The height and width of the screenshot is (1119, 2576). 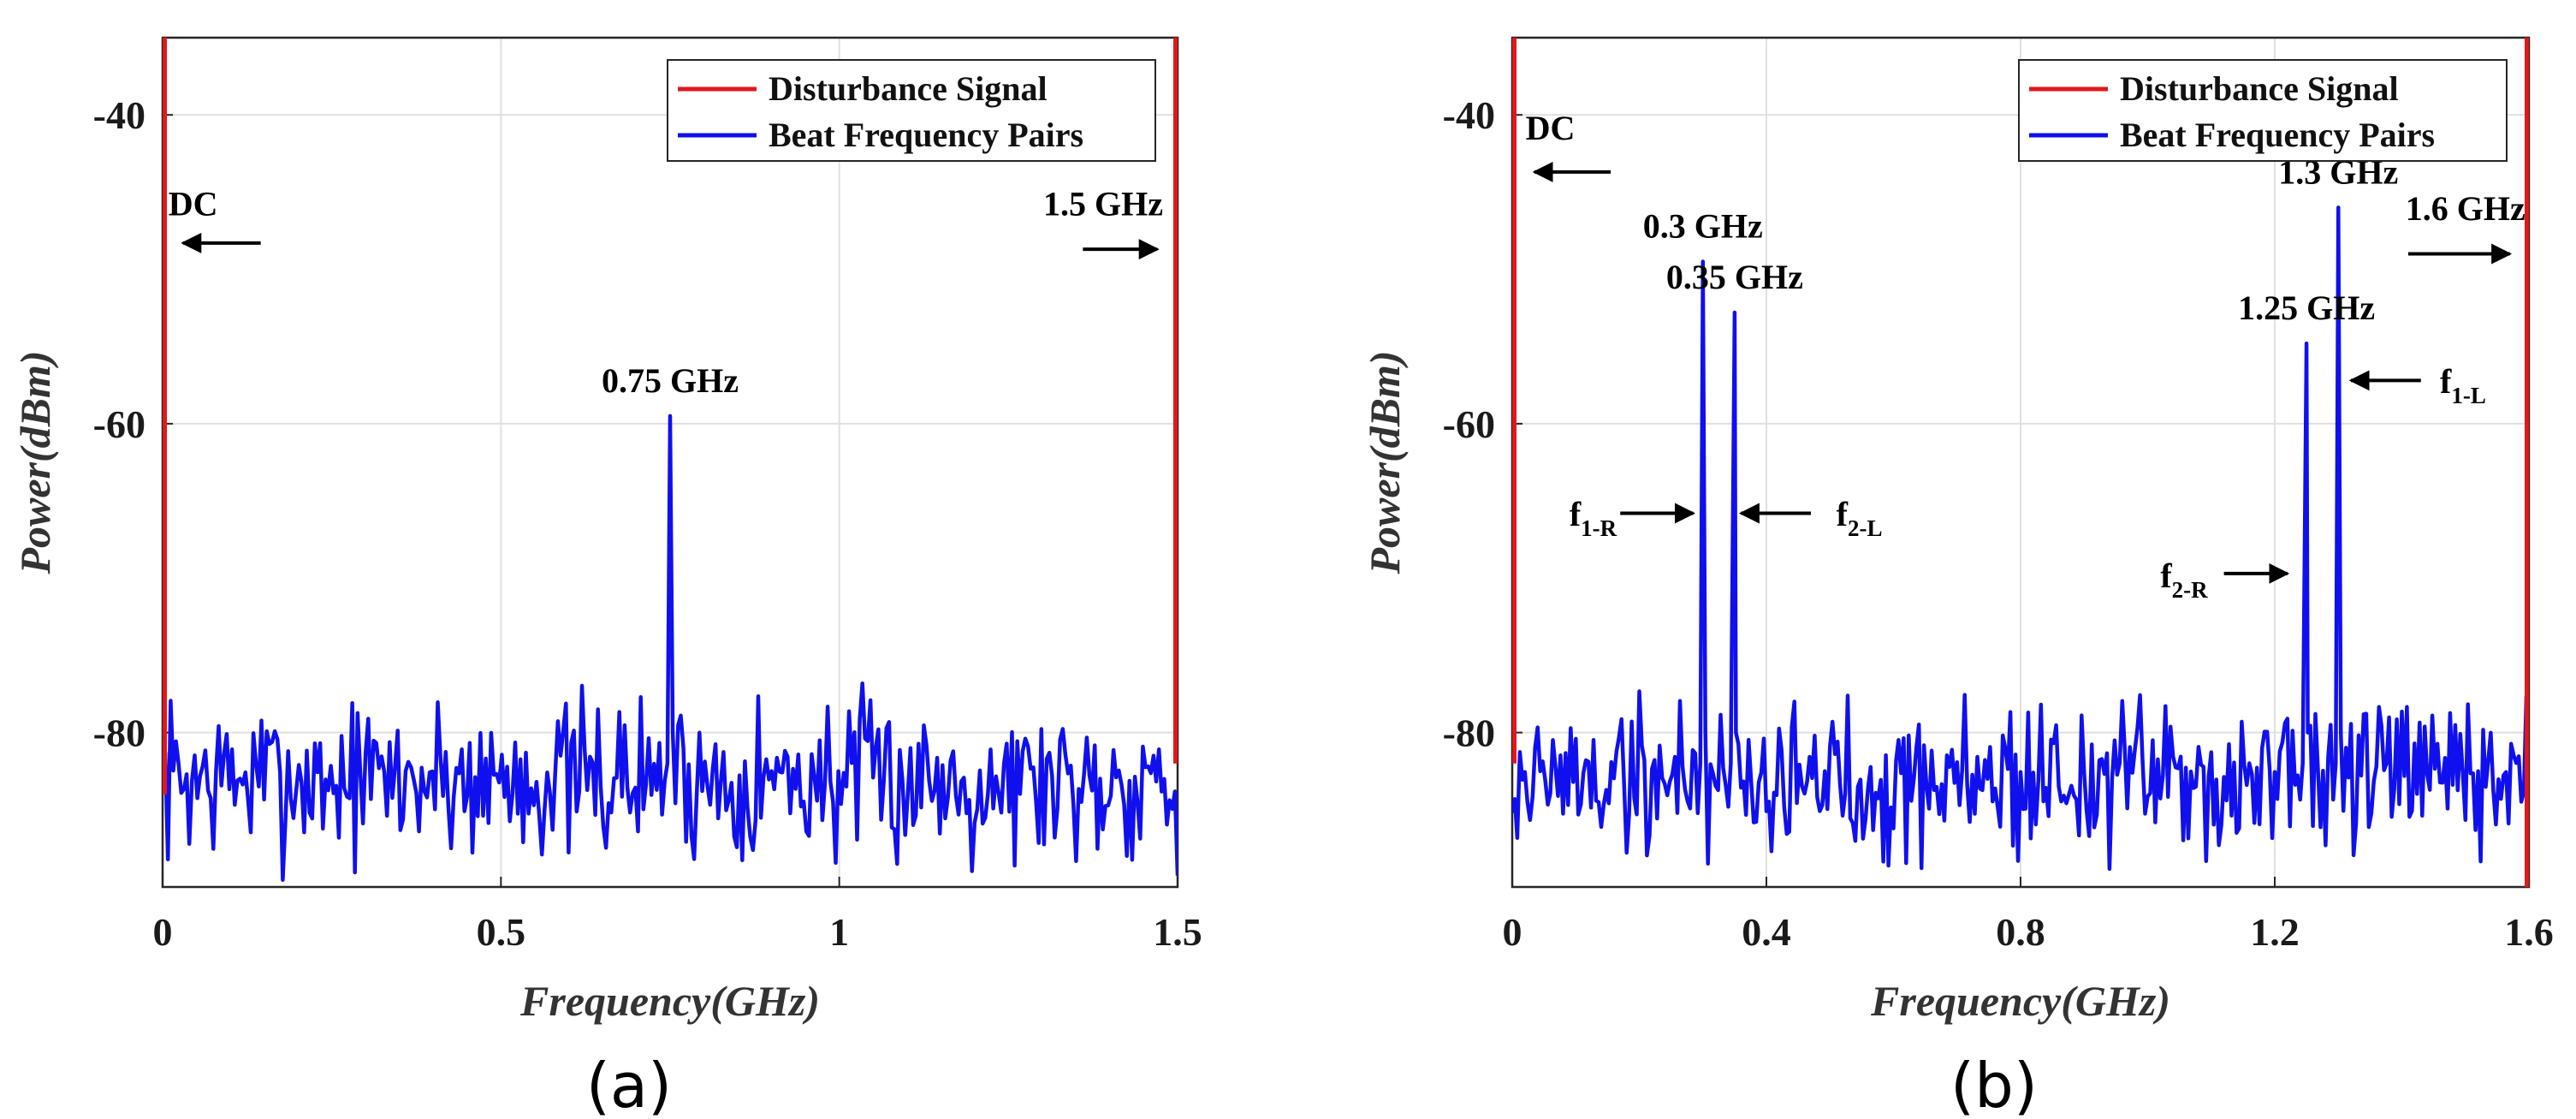 I want to click on annotation-label: 1.5 GHz, so click(x=1103, y=203).